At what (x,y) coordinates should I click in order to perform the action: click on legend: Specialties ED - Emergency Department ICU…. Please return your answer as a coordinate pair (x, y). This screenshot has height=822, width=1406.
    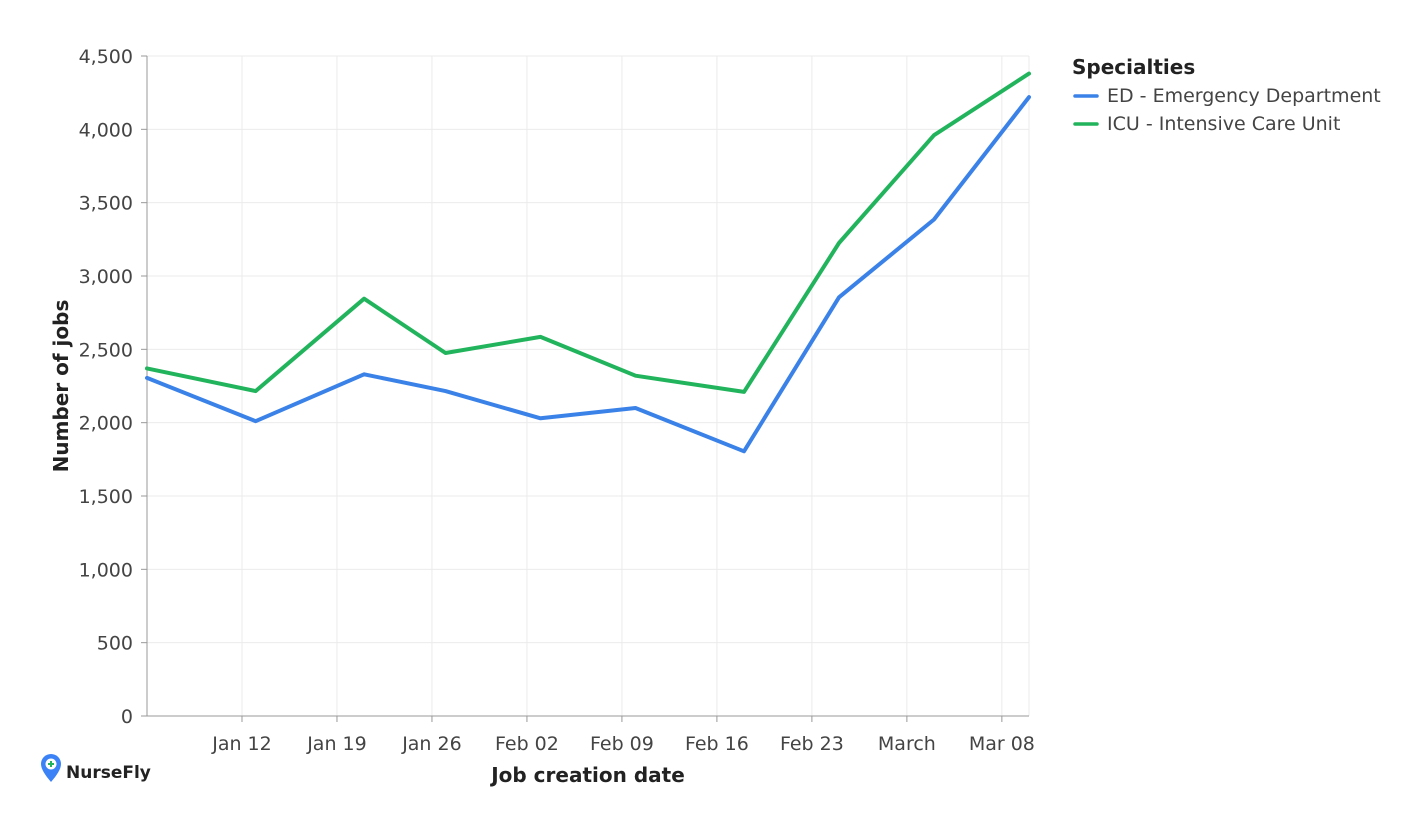
    Looking at the image, I should click on (1226, 95).